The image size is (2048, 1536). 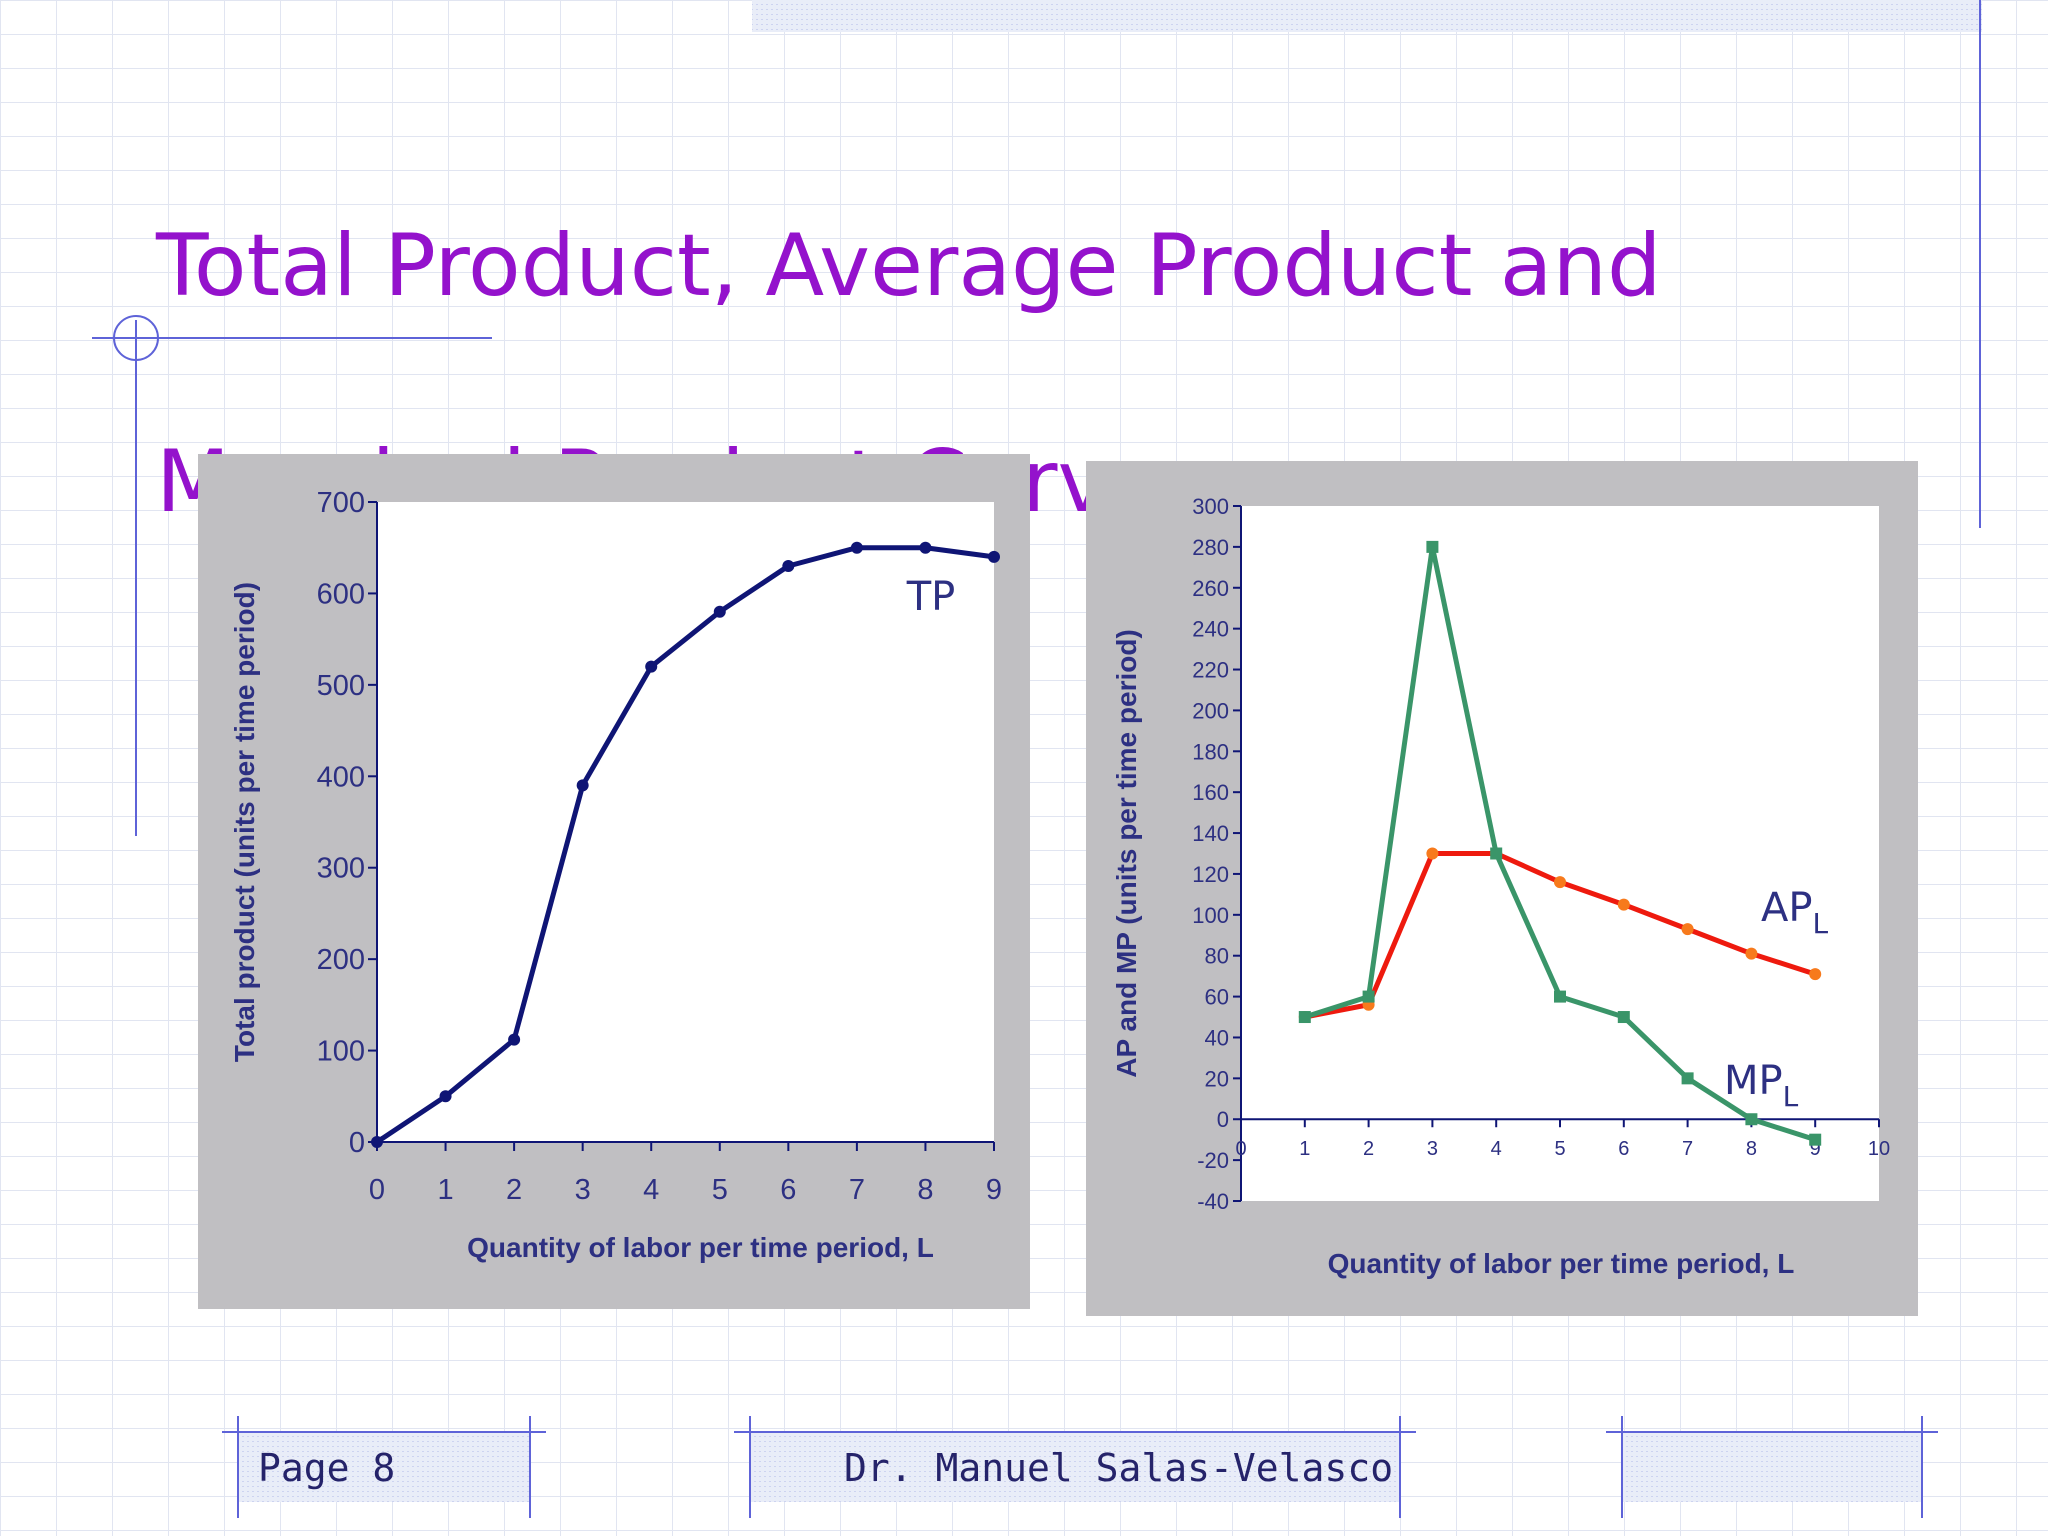 What do you see at coordinates (341, 777) in the screenshot?
I see `y-tick-label: 400` at bounding box center [341, 777].